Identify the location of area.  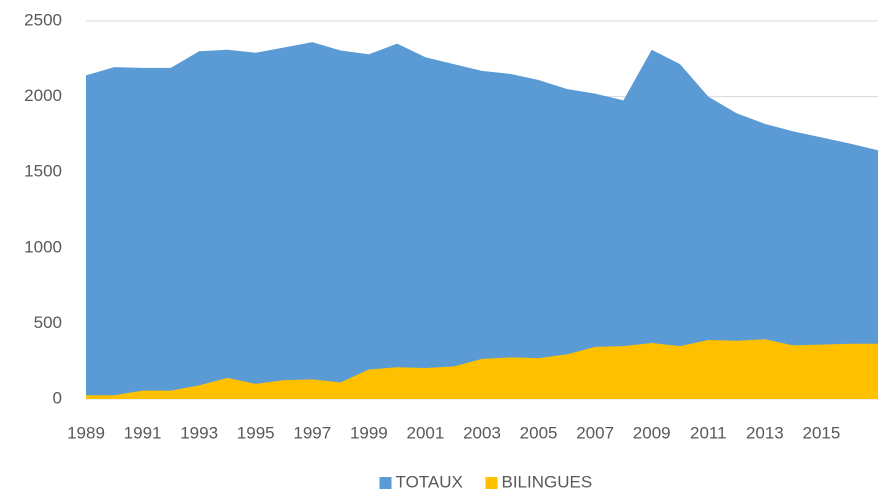
(482, 369).